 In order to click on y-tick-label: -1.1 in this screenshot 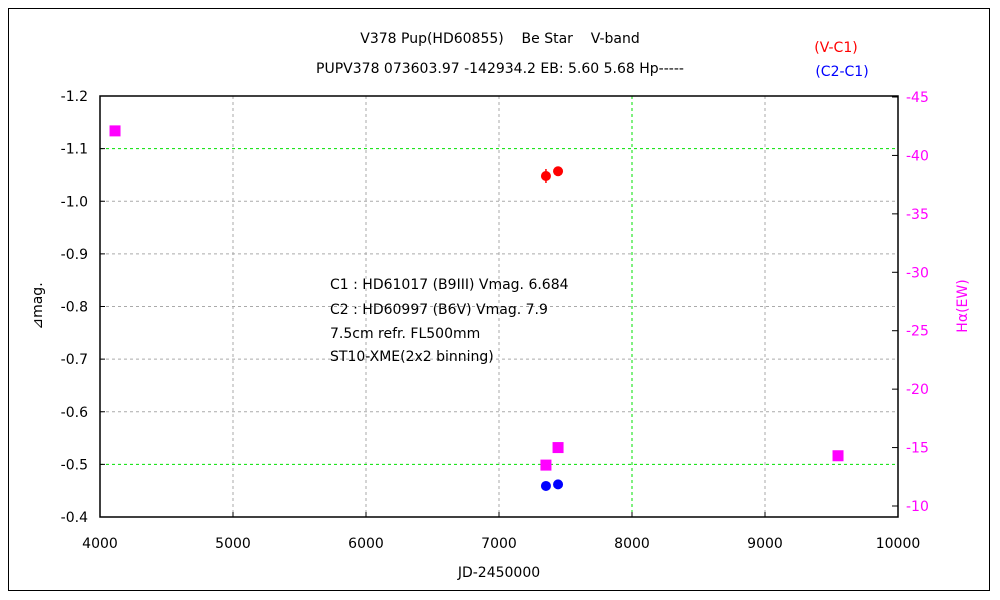, I will do `click(74, 150)`.